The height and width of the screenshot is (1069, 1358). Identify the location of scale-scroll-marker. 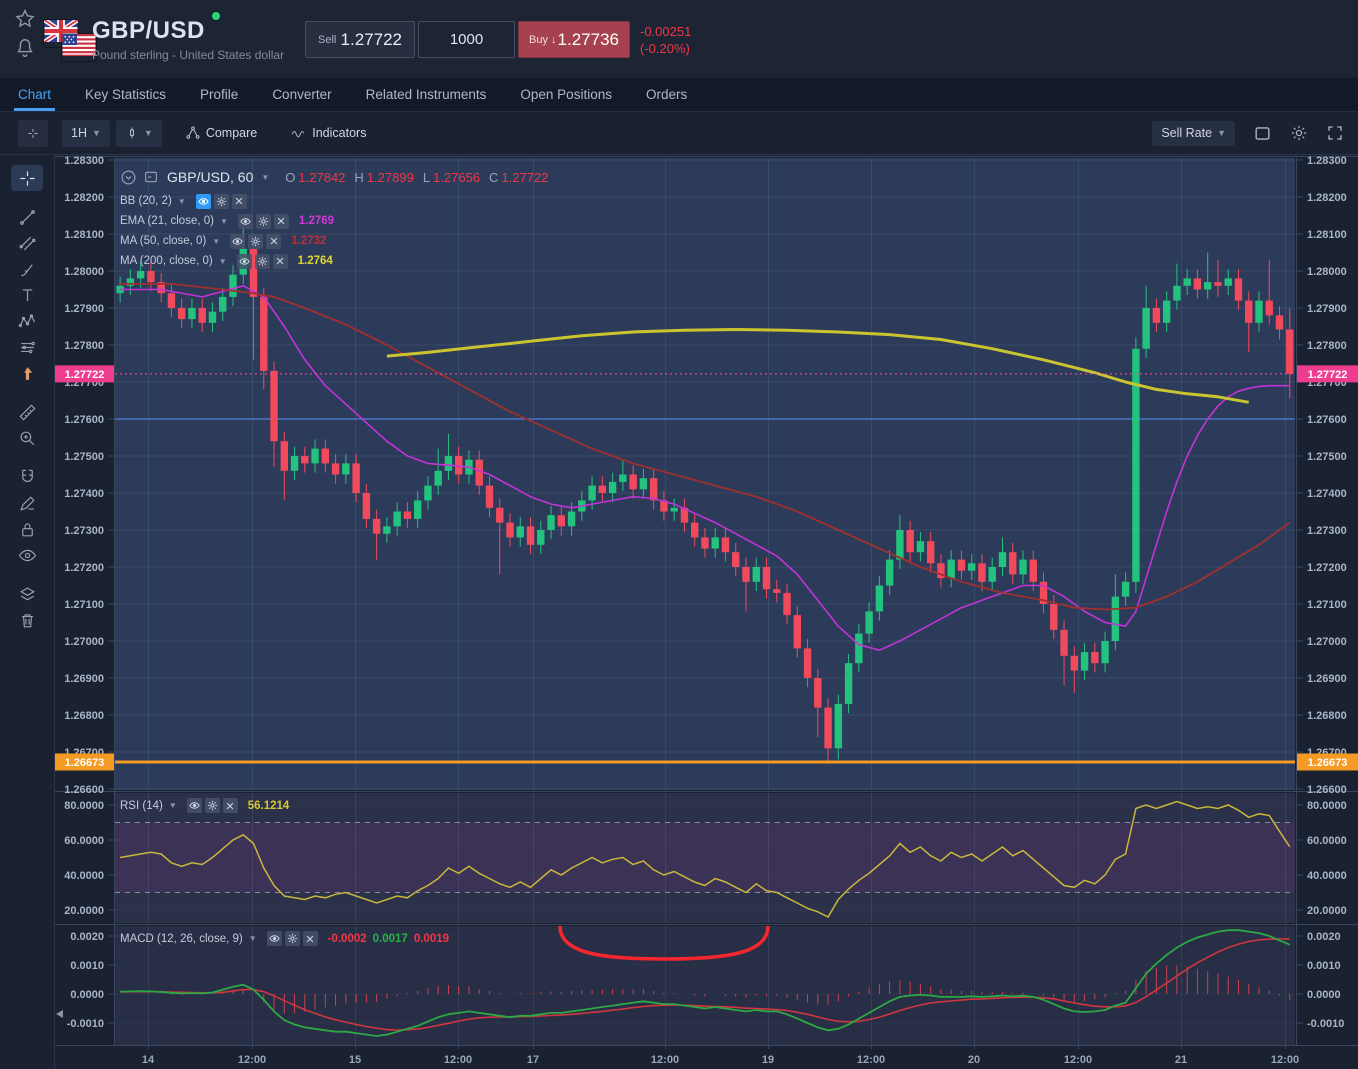
(59, 1014).